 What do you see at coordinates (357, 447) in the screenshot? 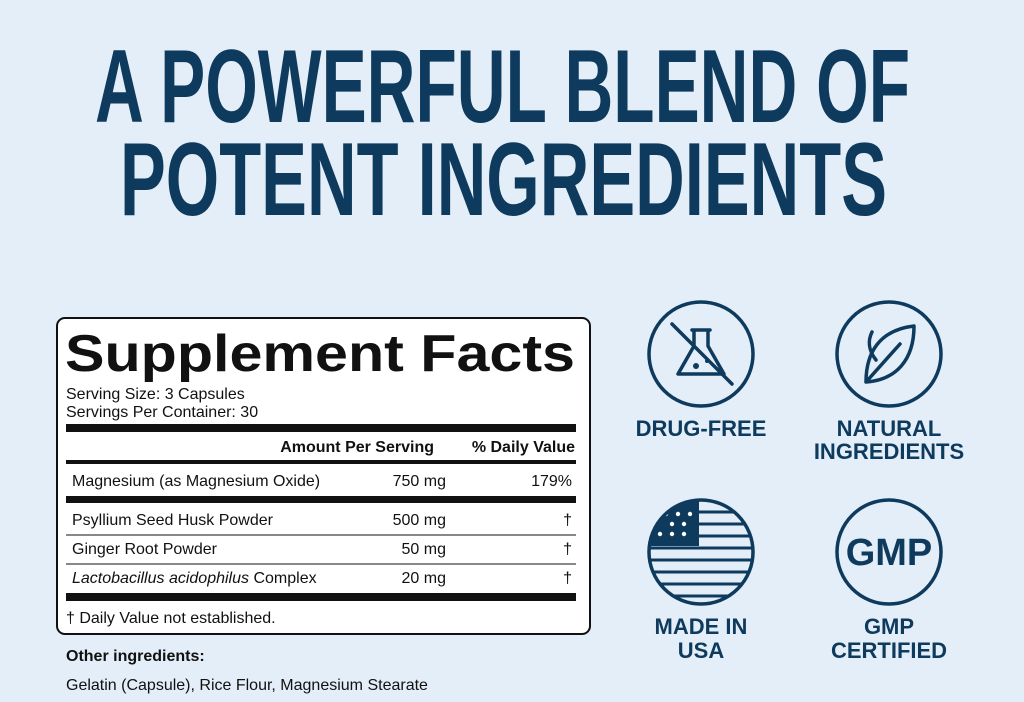
I see `column-header: Amount Per Serving` at bounding box center [357, 447].